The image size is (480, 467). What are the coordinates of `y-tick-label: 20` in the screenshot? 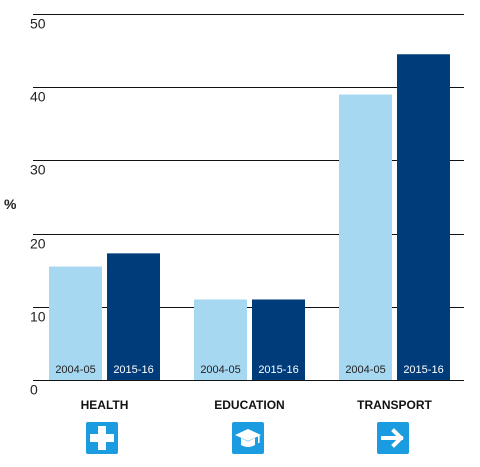 It's located at (38, 244).